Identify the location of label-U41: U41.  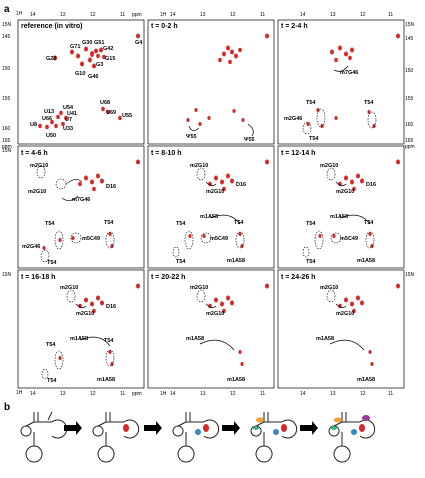
(72, 114).